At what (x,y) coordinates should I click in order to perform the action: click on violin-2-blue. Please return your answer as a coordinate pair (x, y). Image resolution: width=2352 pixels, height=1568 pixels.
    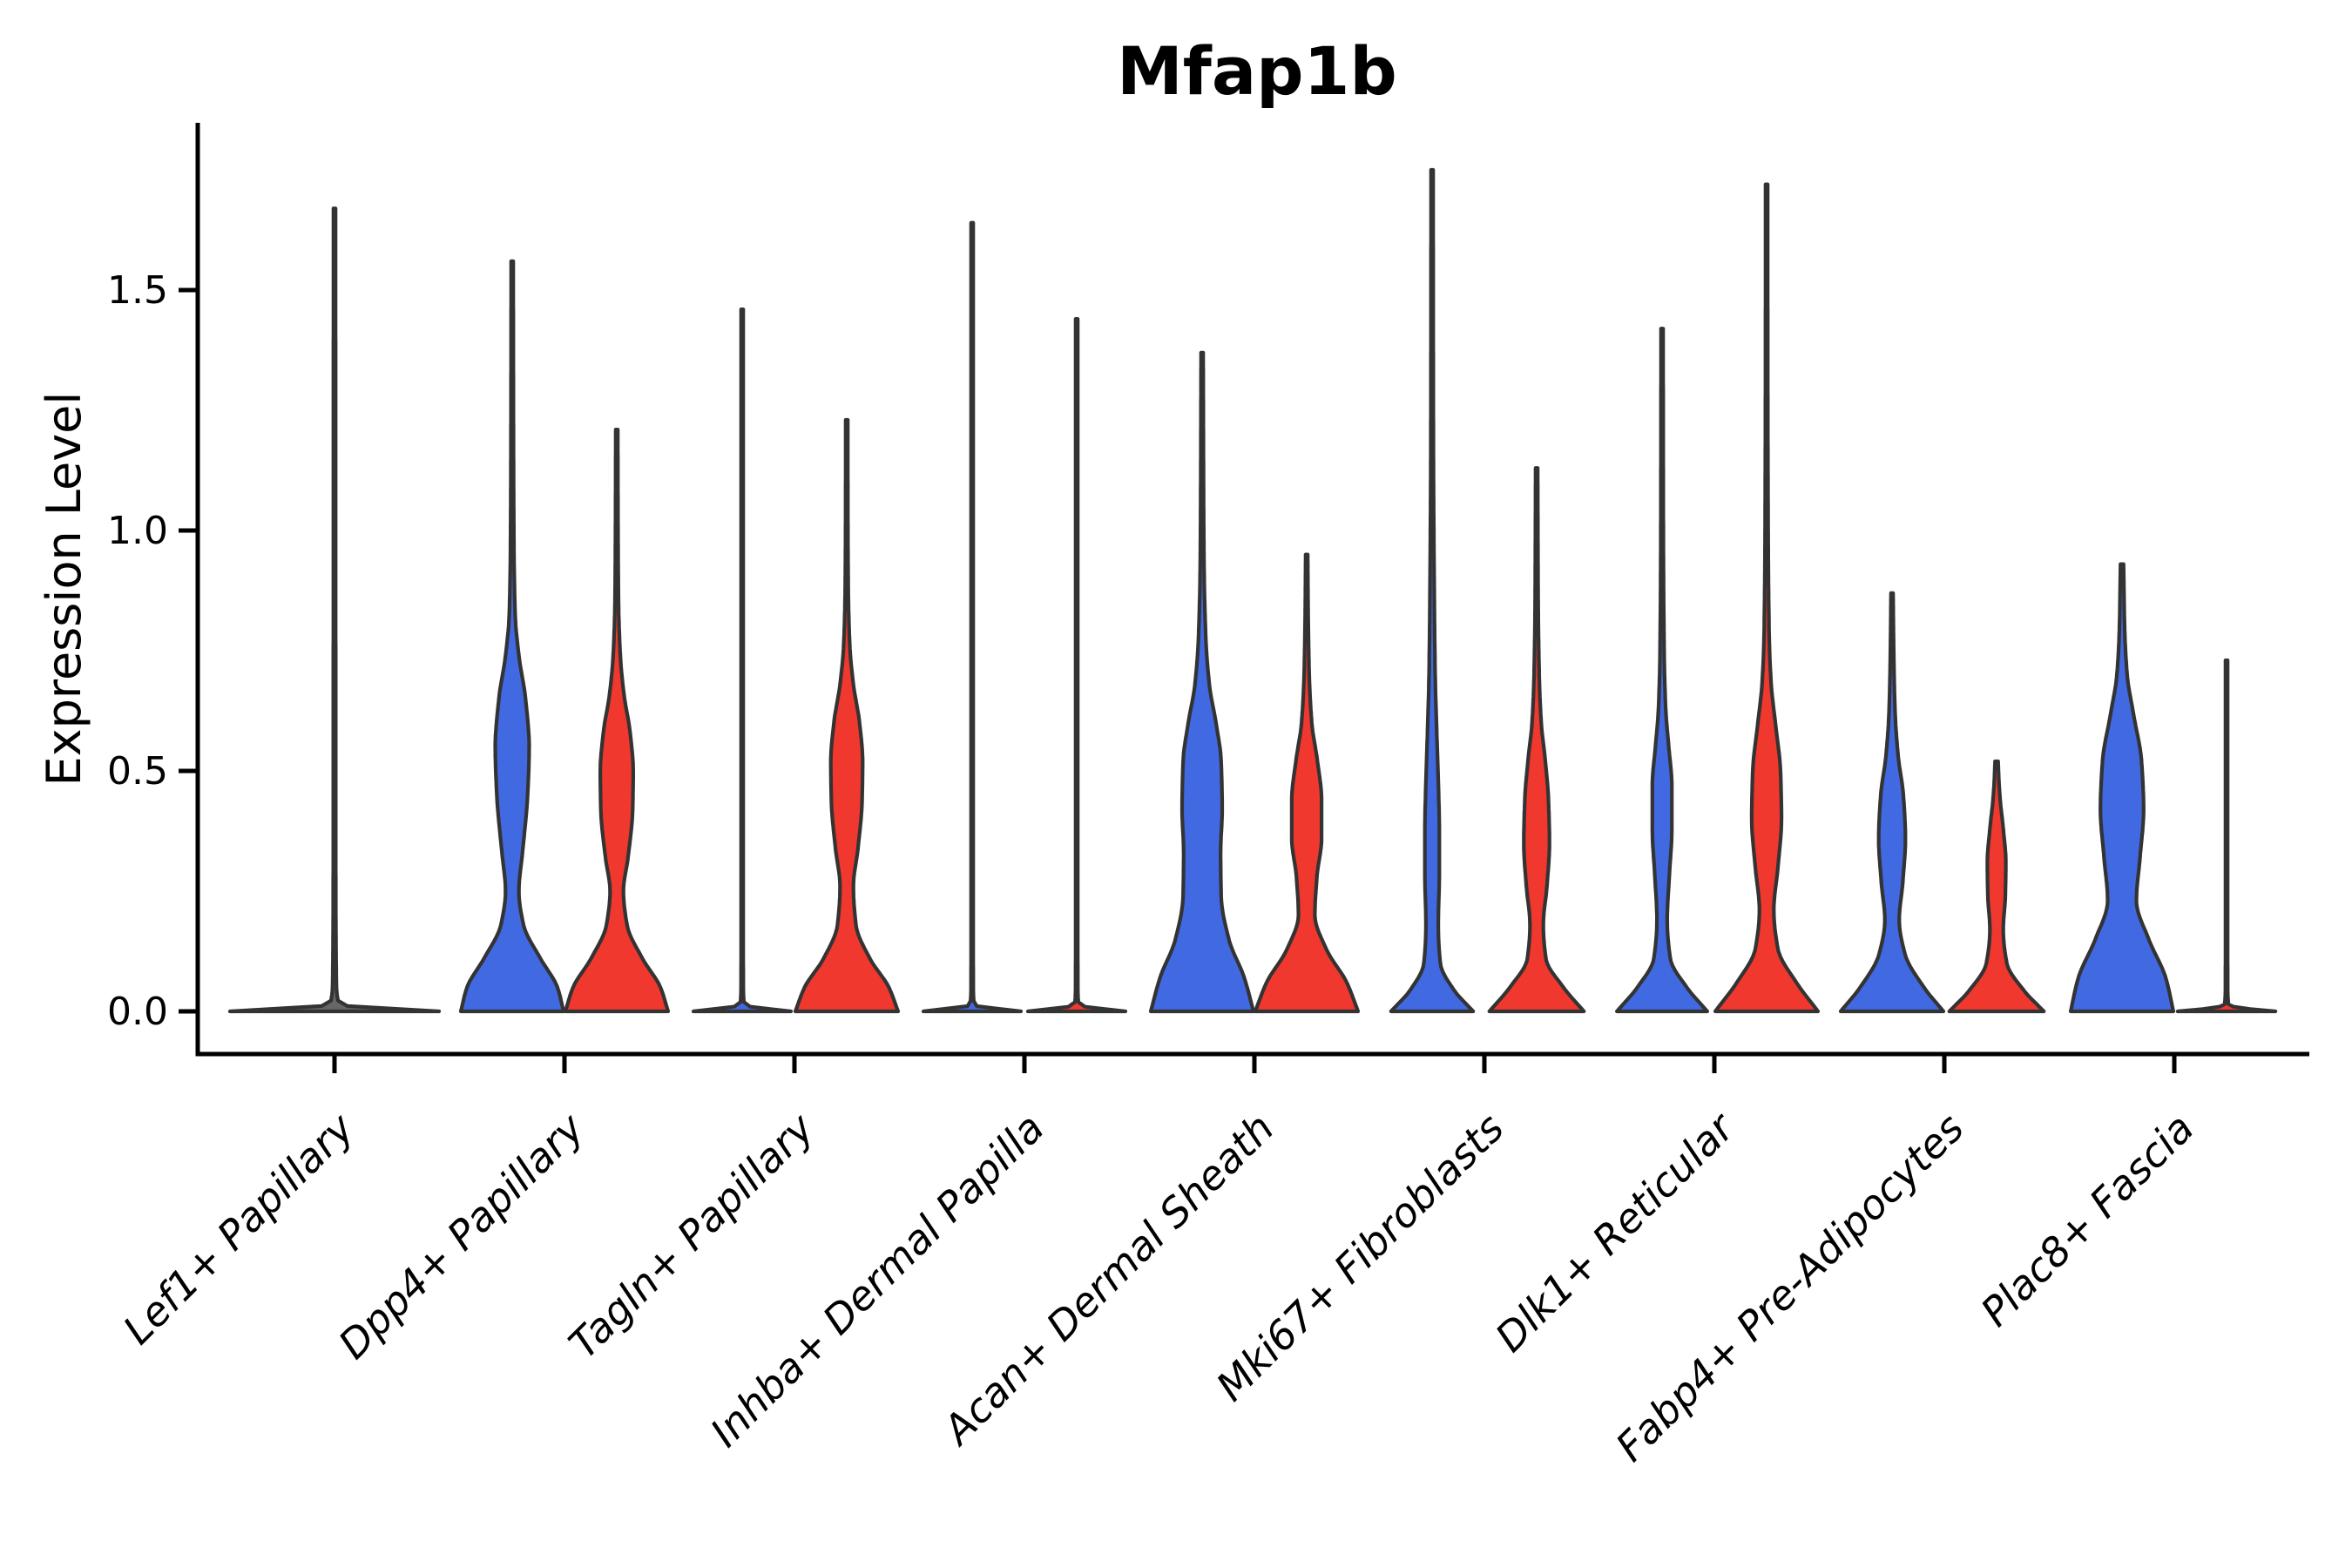
    Looking at the image, I should click on (512, 636).